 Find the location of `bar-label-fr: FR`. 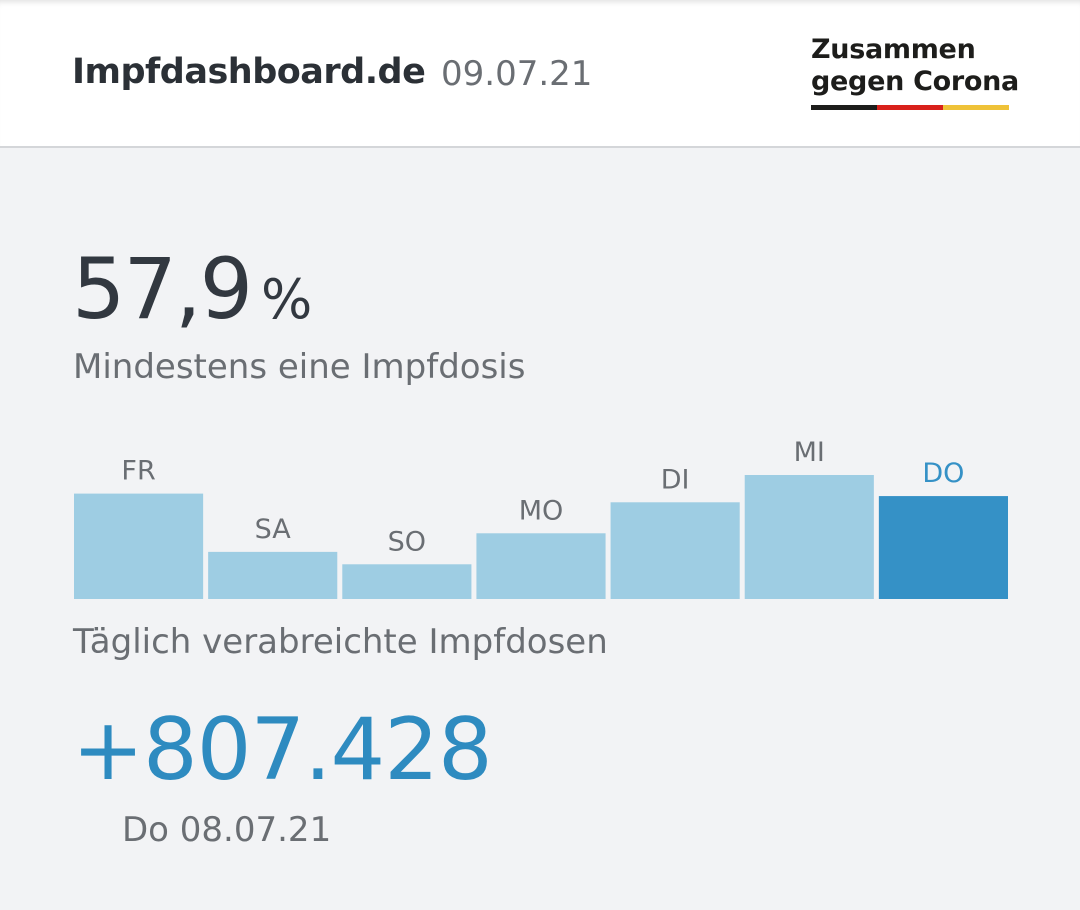

bar-label-fr: FR is located at coordinates (138, 471).